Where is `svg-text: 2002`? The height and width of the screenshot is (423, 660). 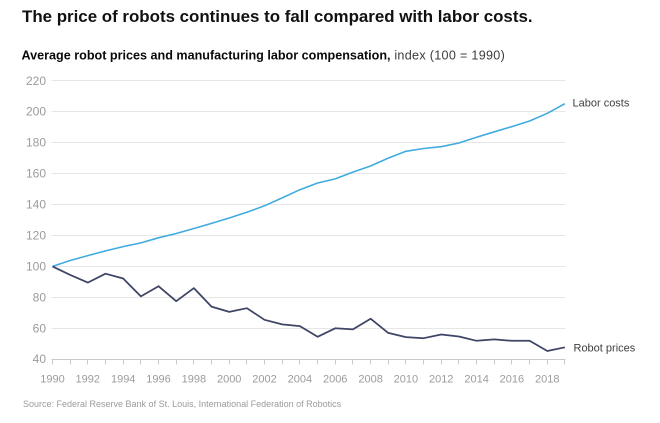
svg-text: 2002 is located at coordinates (264, 380).